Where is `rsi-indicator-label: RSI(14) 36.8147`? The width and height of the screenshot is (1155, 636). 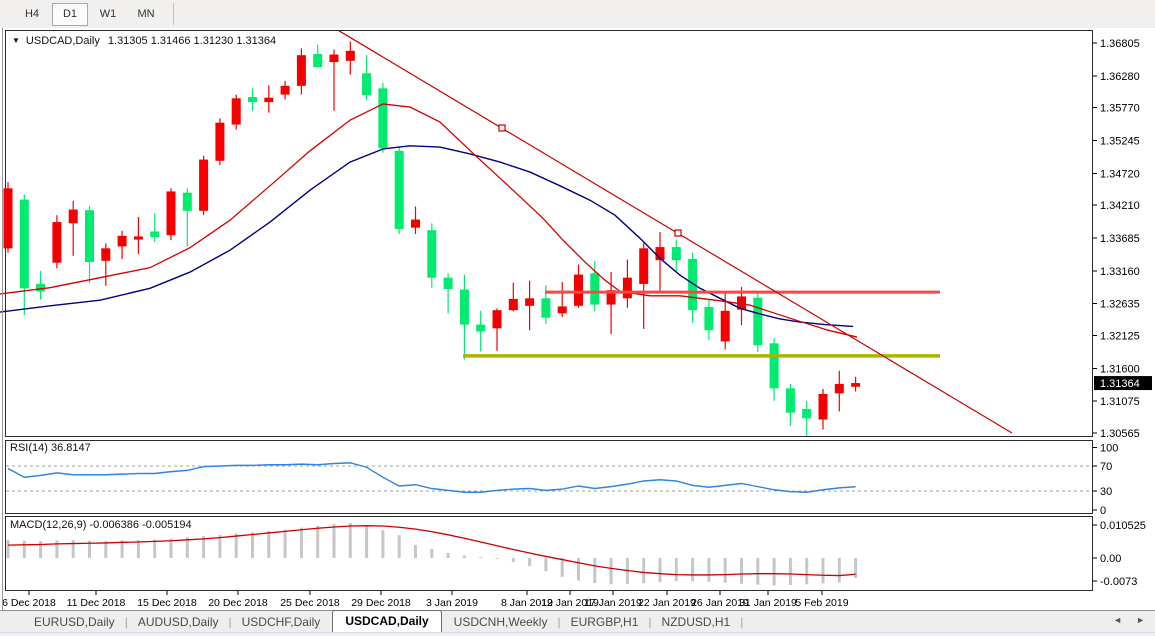 rsi-indicator-label: RSI(14) 36.8147 is located at coordinates (50, 448).